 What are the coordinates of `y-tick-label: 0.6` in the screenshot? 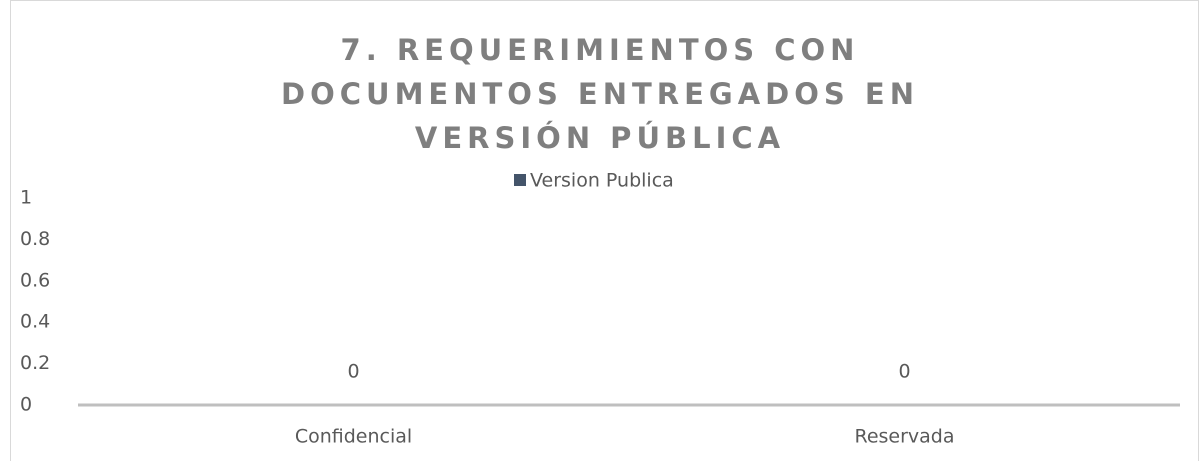 It's located at (35, 280).